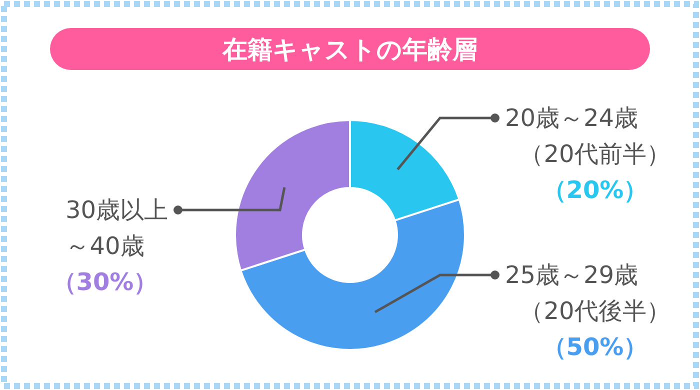 Image resolution: width=700 pixels, height=390 pixels. What do you see at coordinates (105, 282) in the screenshot?
I see `data-label: （30%）` at bounding box center [105, 282].